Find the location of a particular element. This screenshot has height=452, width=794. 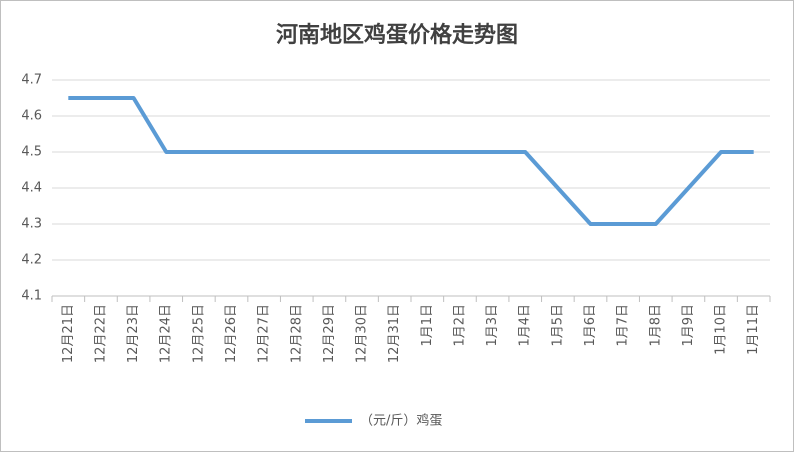

x-tick-label: 1月4日 is located at coordinates (525, 325).